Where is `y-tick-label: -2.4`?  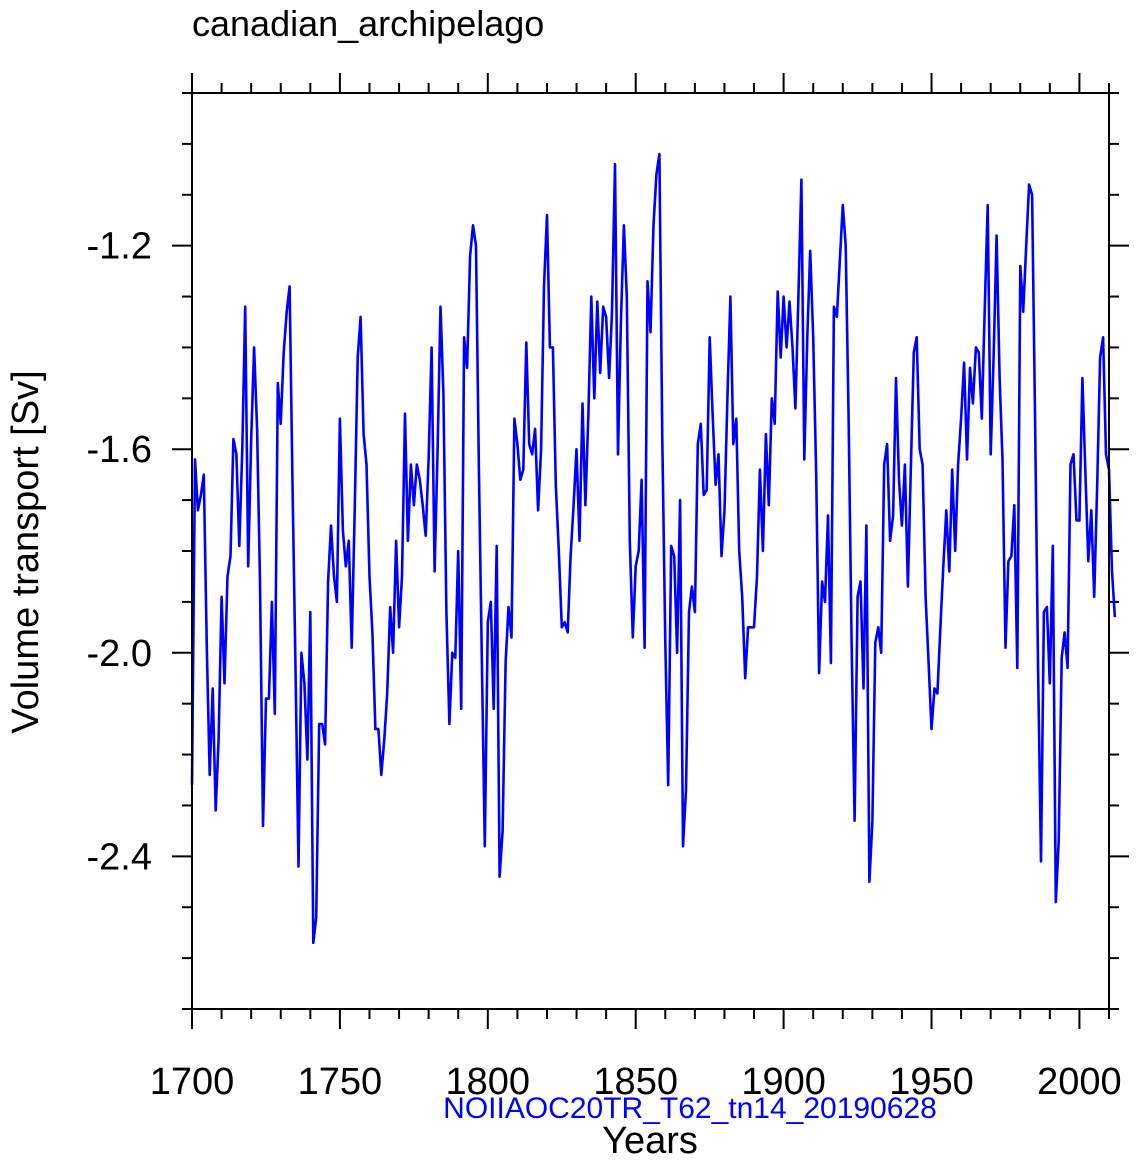
y-tick-label: -2.4 is located at coordinates (119, 857).